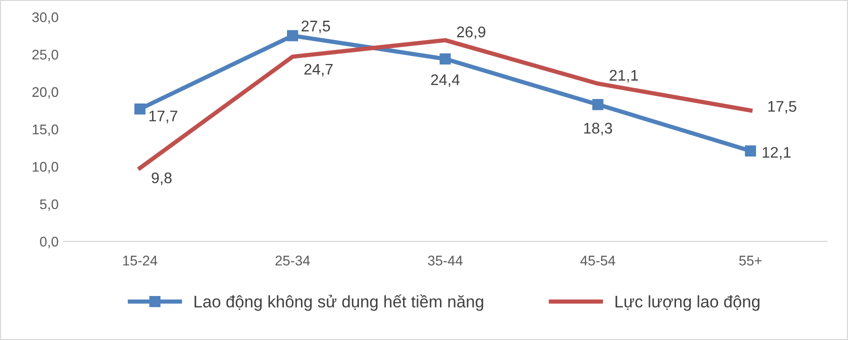  I want to click on data-label: 17,5, so click(782, 107).